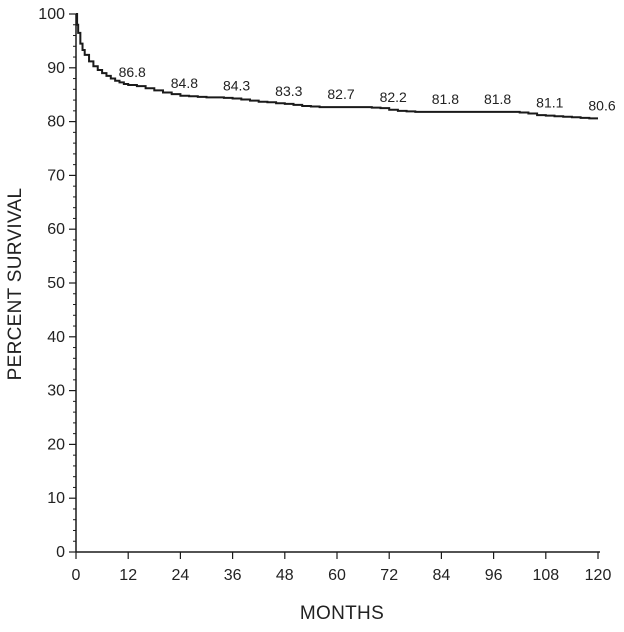  Describe the element at coordinates (56, 175) in the screenshot. I see `y-tick-label: 70` at that location.